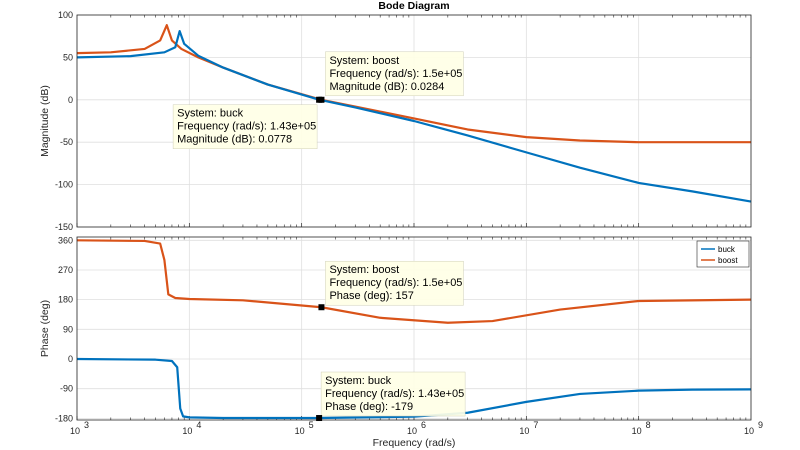  I want to click on datatip-line: Phase (deg): 157, so click(371, 296).